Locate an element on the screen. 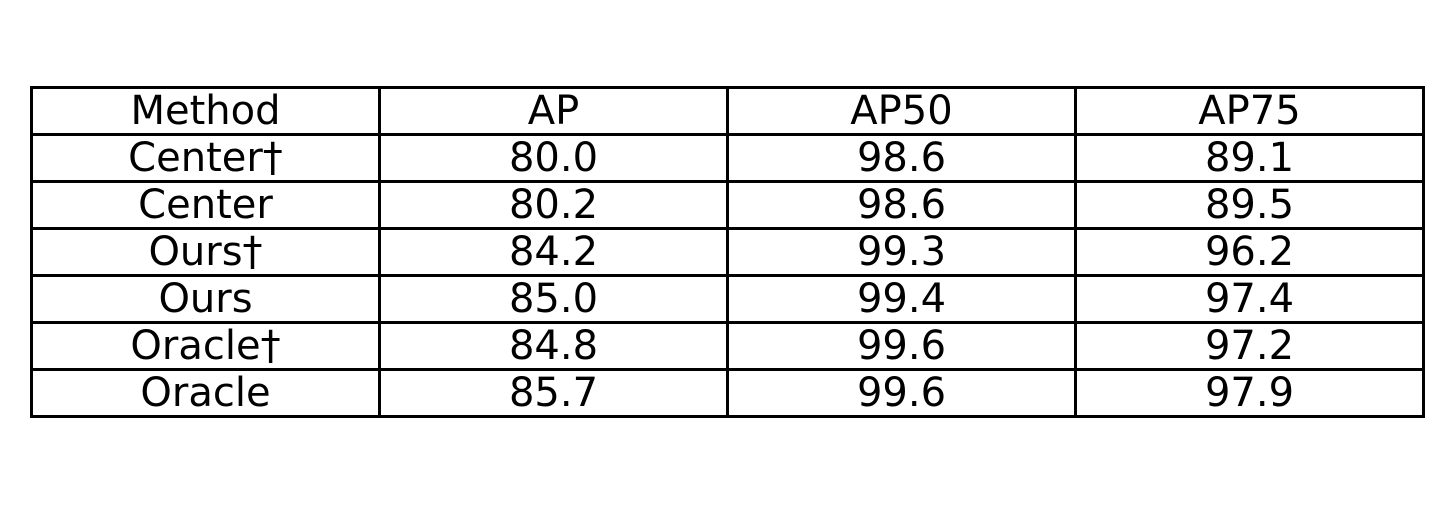 The width and height of the screenshot is (1455, 522). table-cell-ap75: 89.1 is located at coordinates (1249, 158).